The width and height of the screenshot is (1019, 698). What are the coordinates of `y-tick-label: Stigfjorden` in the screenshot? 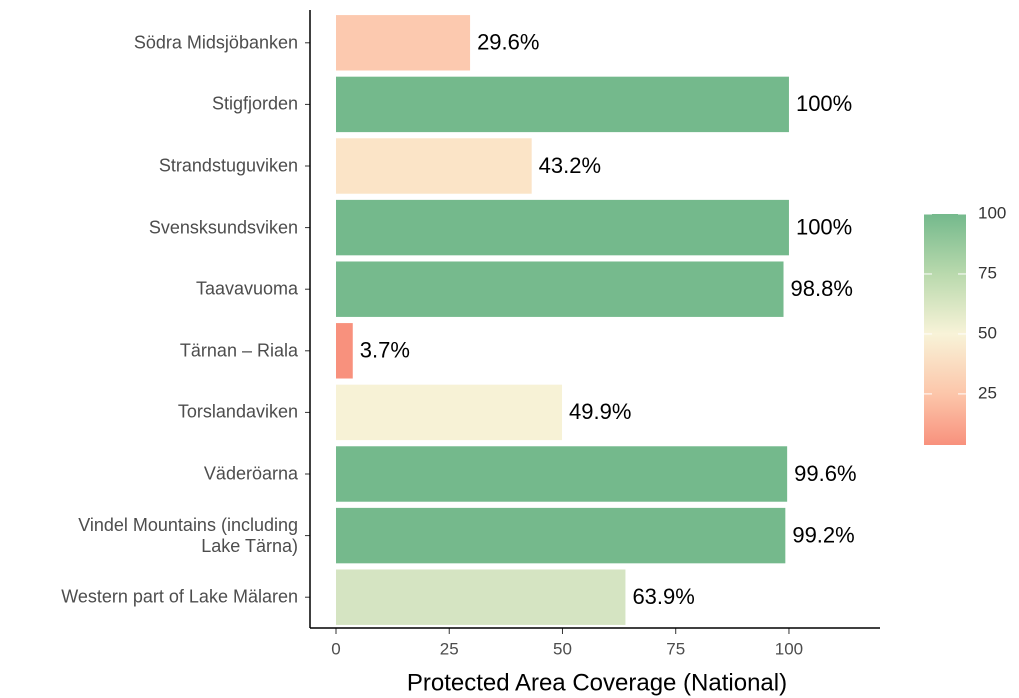 It's located at (254, 103).